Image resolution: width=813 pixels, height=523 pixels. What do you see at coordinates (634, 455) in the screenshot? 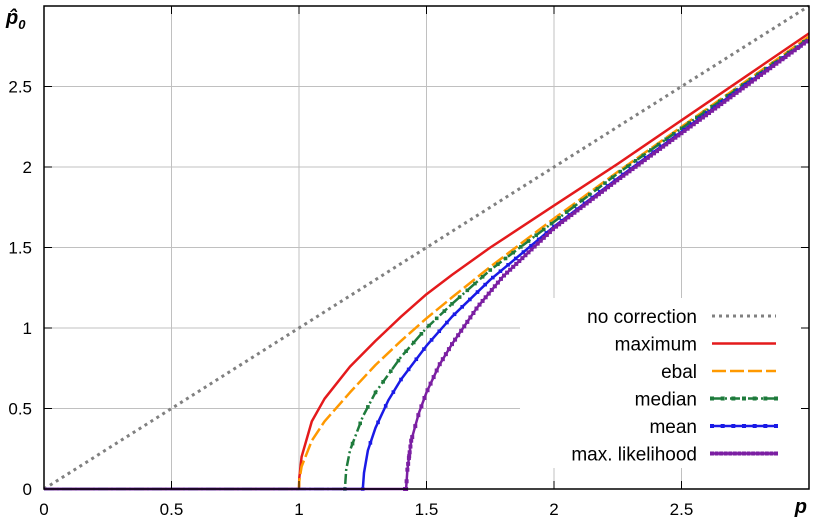
I see `legend-label: max. likelihood` at bounding box center [634, 455].